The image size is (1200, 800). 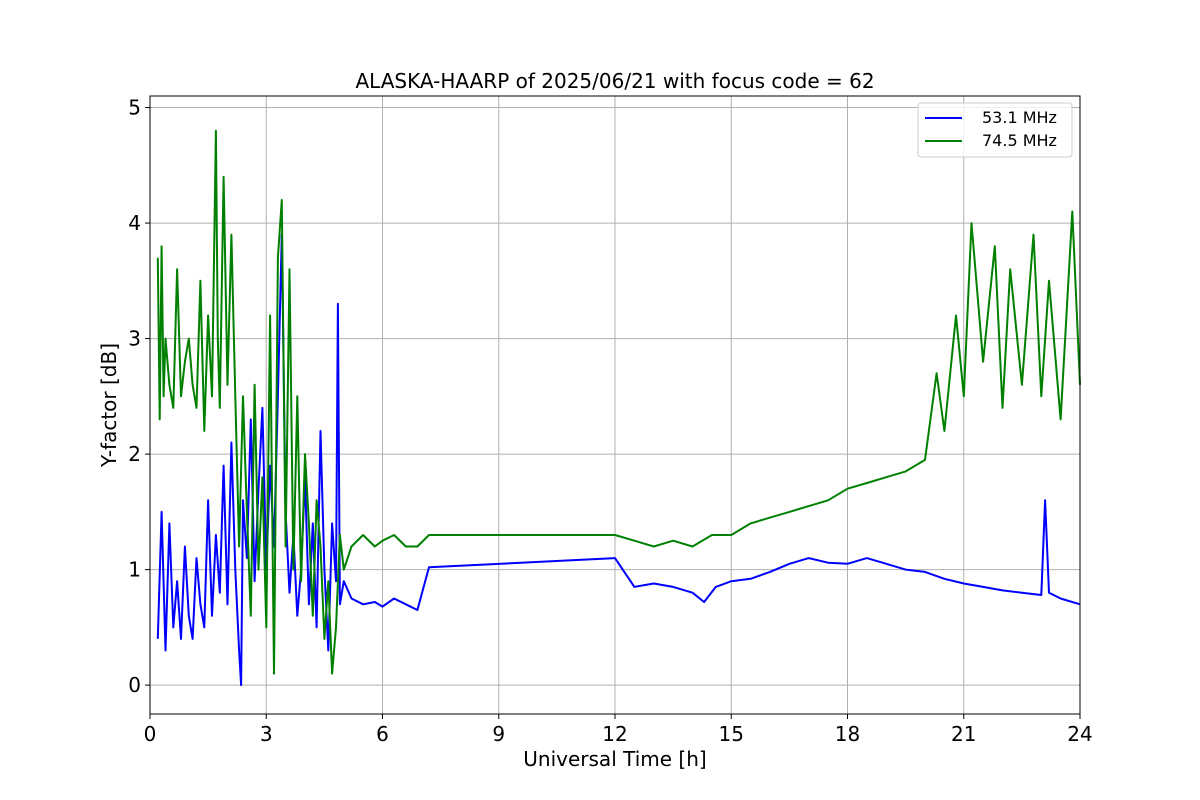 What do you see at coordinates (134, 108) in the screenshot?
I see `y-tick-label-5: 5` at bounding box center [134, 108].